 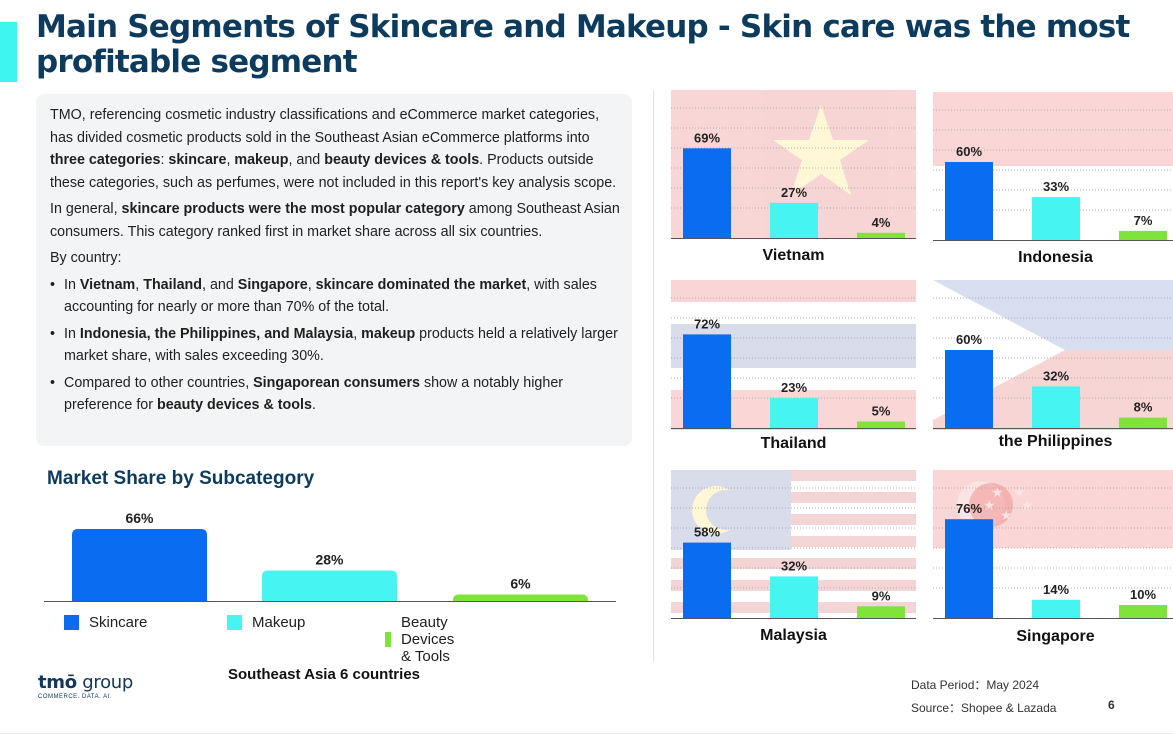 I want to click on legend-item-makeup: Makeup, so click(x=266, y=622).